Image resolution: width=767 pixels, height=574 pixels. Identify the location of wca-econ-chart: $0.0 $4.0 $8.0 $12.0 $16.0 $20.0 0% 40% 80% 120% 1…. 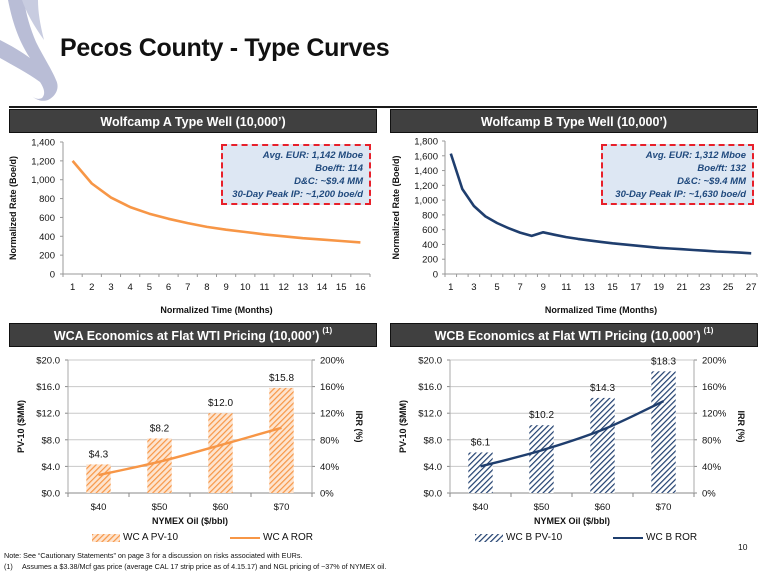
(190, 441).